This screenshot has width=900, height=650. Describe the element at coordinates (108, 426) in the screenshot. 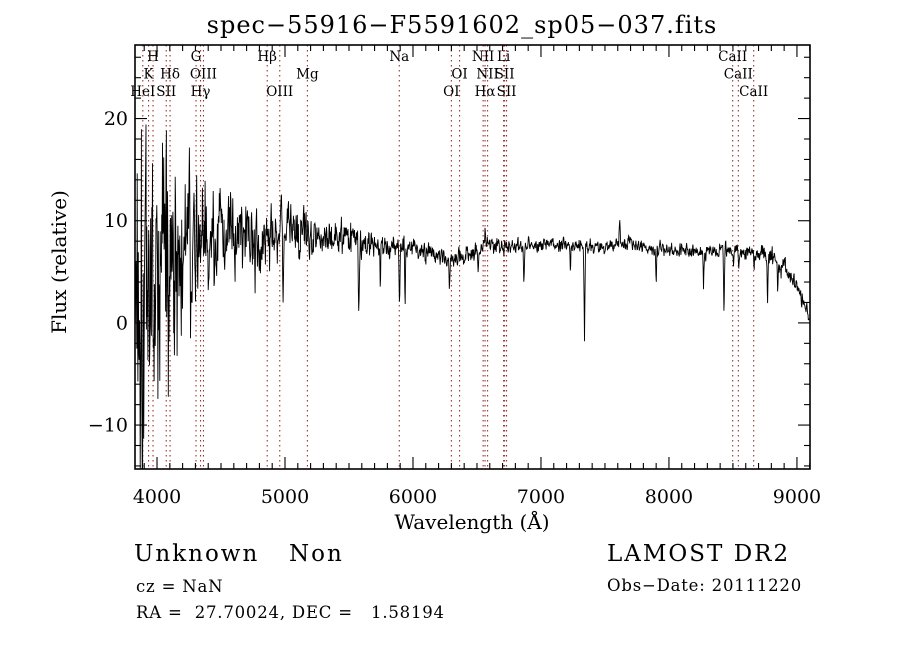

I see `y-tick-label: −10` at that location.